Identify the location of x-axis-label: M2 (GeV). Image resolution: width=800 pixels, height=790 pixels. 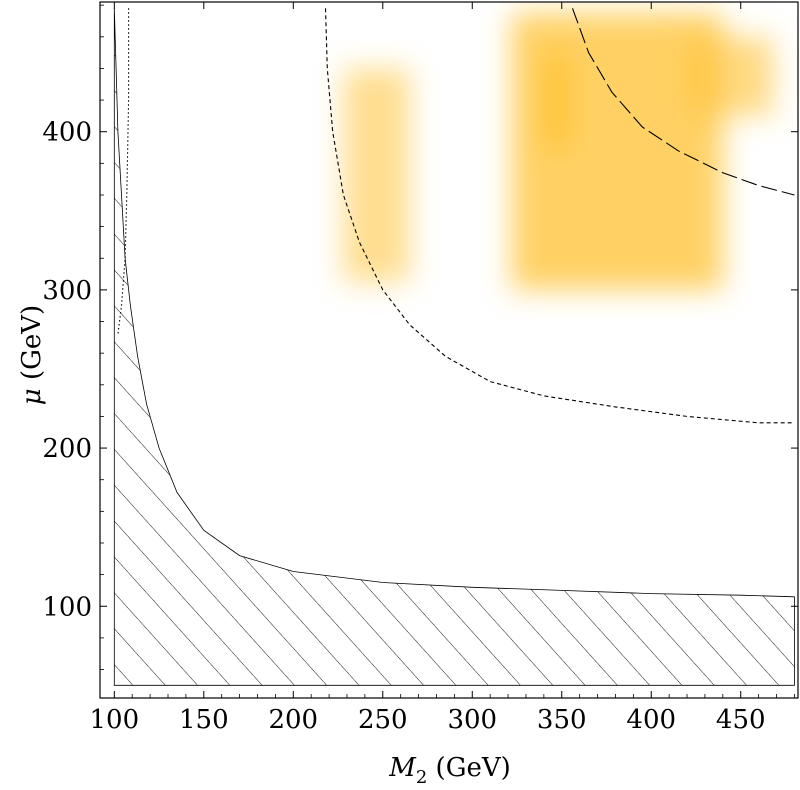
(449, 770).